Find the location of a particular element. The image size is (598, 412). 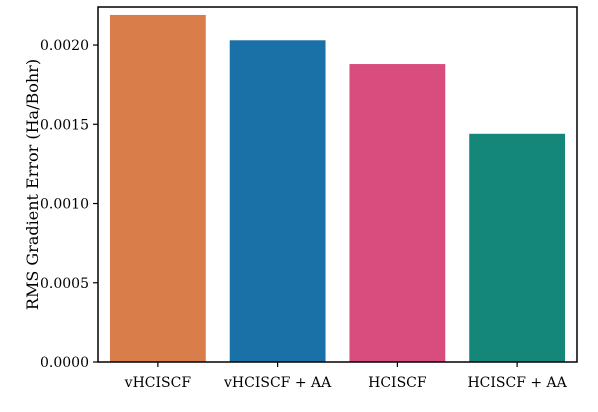

y-tick-label: 0.0015 is located at coordinates (64, 125).